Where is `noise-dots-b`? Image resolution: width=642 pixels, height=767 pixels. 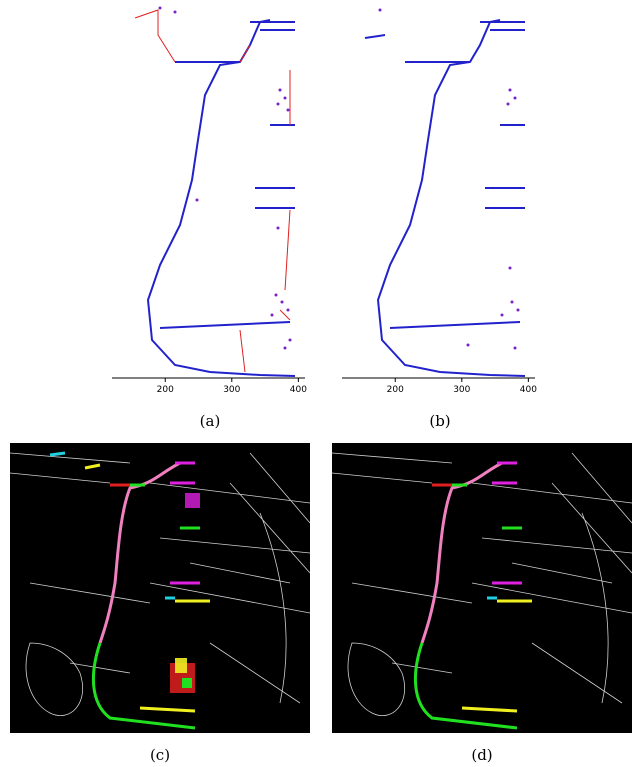
noise-dots-b is located at coordinates (449, 179).